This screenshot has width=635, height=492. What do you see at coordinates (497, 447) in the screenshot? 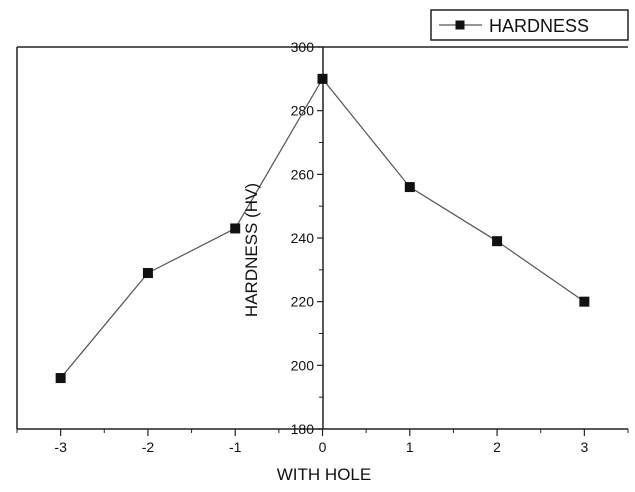
I see `x-tick-label: 2` at bounding box center [497, 447].